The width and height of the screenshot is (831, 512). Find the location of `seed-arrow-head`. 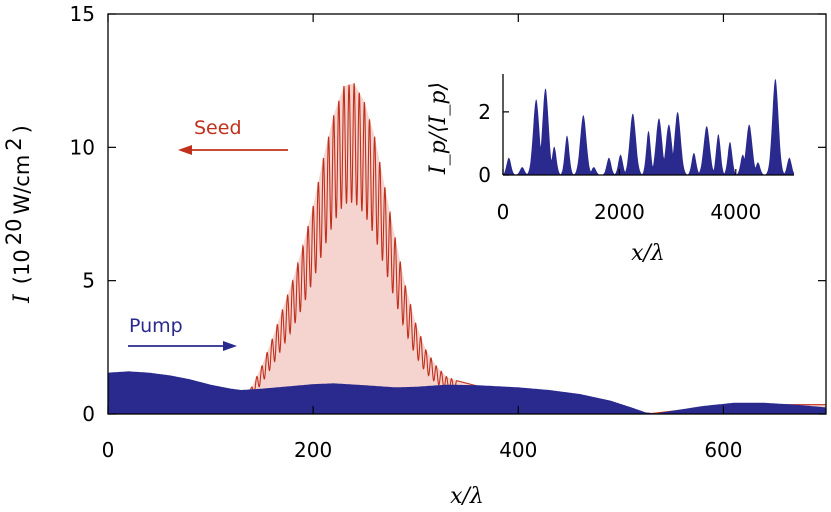

seed-arrow-head is located at coordinates (185, 150).